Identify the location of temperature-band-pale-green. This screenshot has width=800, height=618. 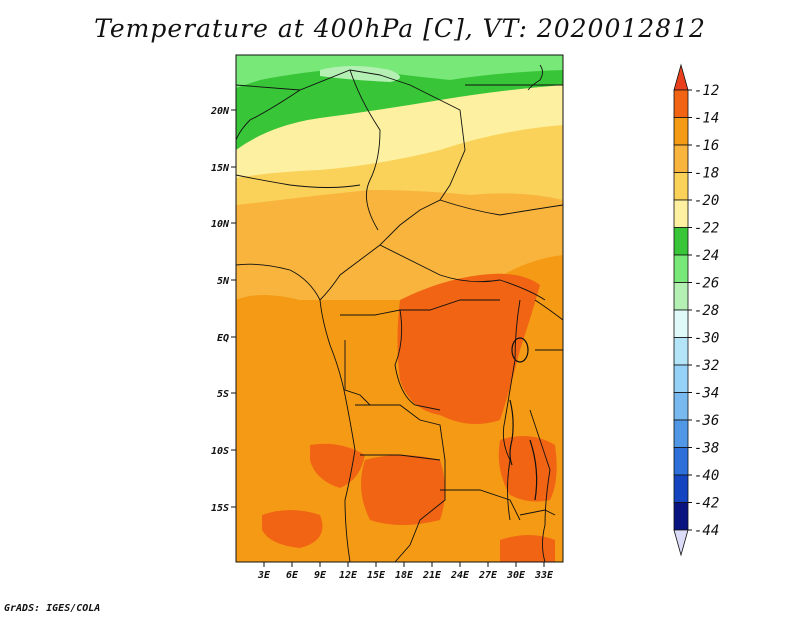
(360, 74).